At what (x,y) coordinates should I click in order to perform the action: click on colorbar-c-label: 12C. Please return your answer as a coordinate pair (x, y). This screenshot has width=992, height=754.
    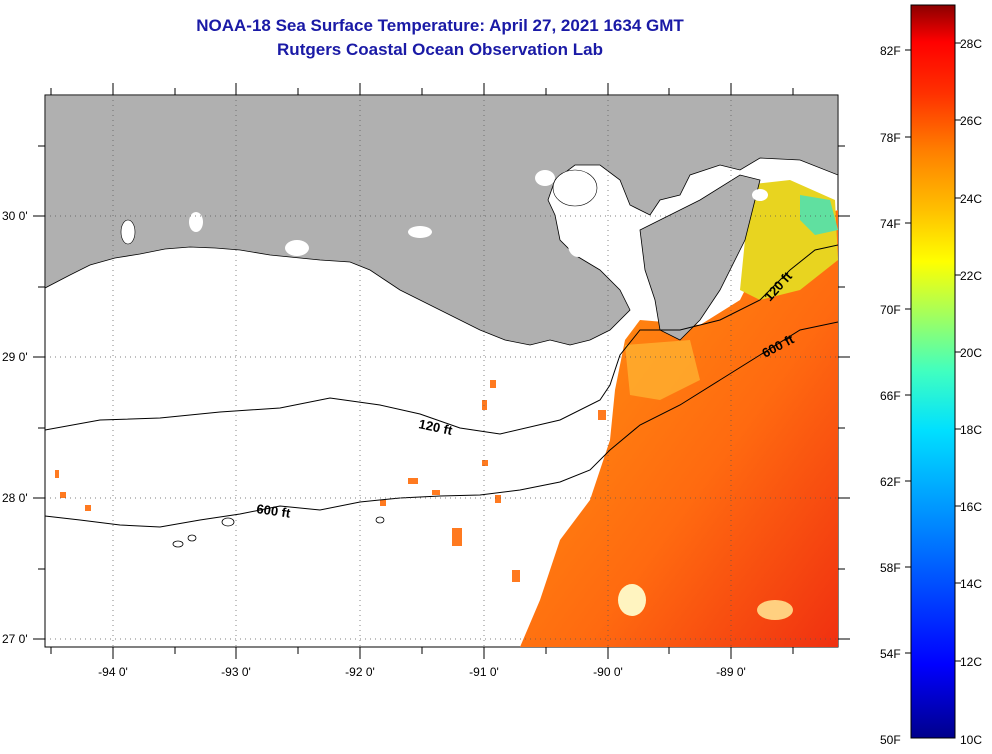
    Looking at the image, I should click on (971, 662).